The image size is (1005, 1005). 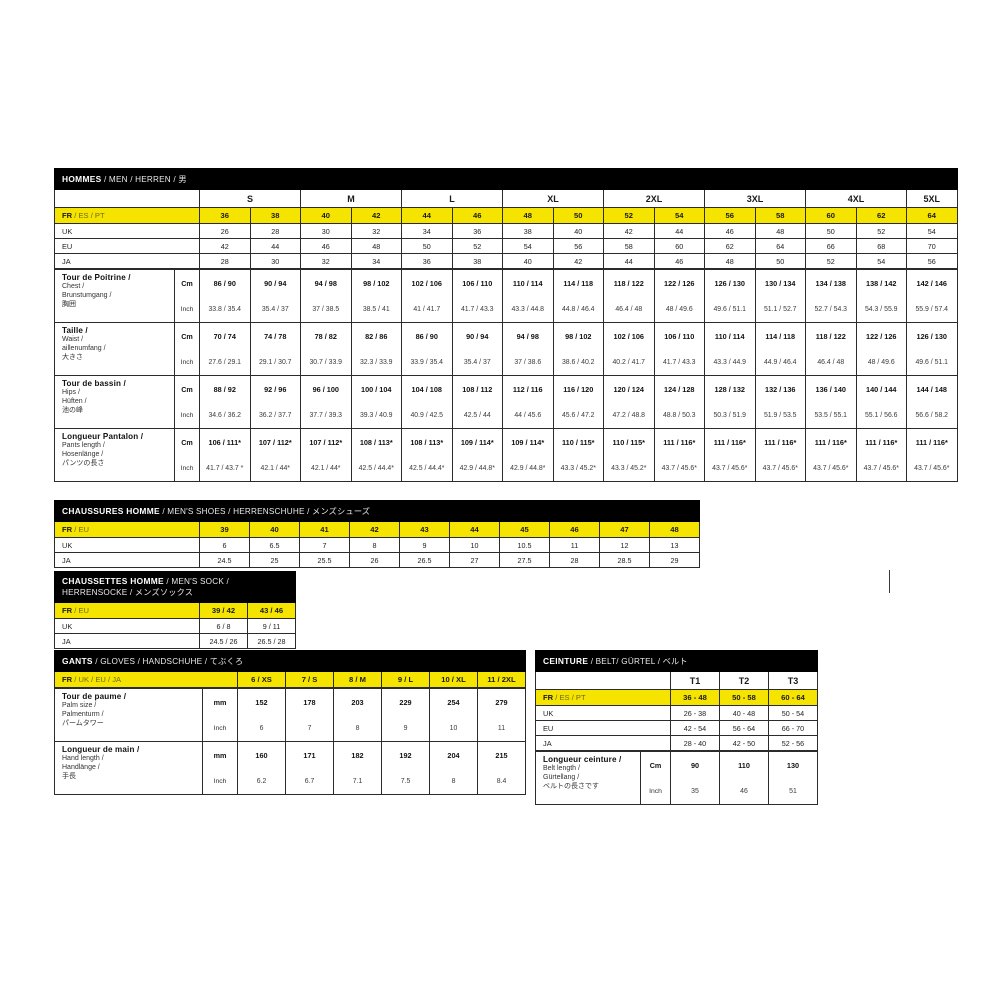 I want to click on gloves-measure-value-mm: 204, so click(x=453, y=754).